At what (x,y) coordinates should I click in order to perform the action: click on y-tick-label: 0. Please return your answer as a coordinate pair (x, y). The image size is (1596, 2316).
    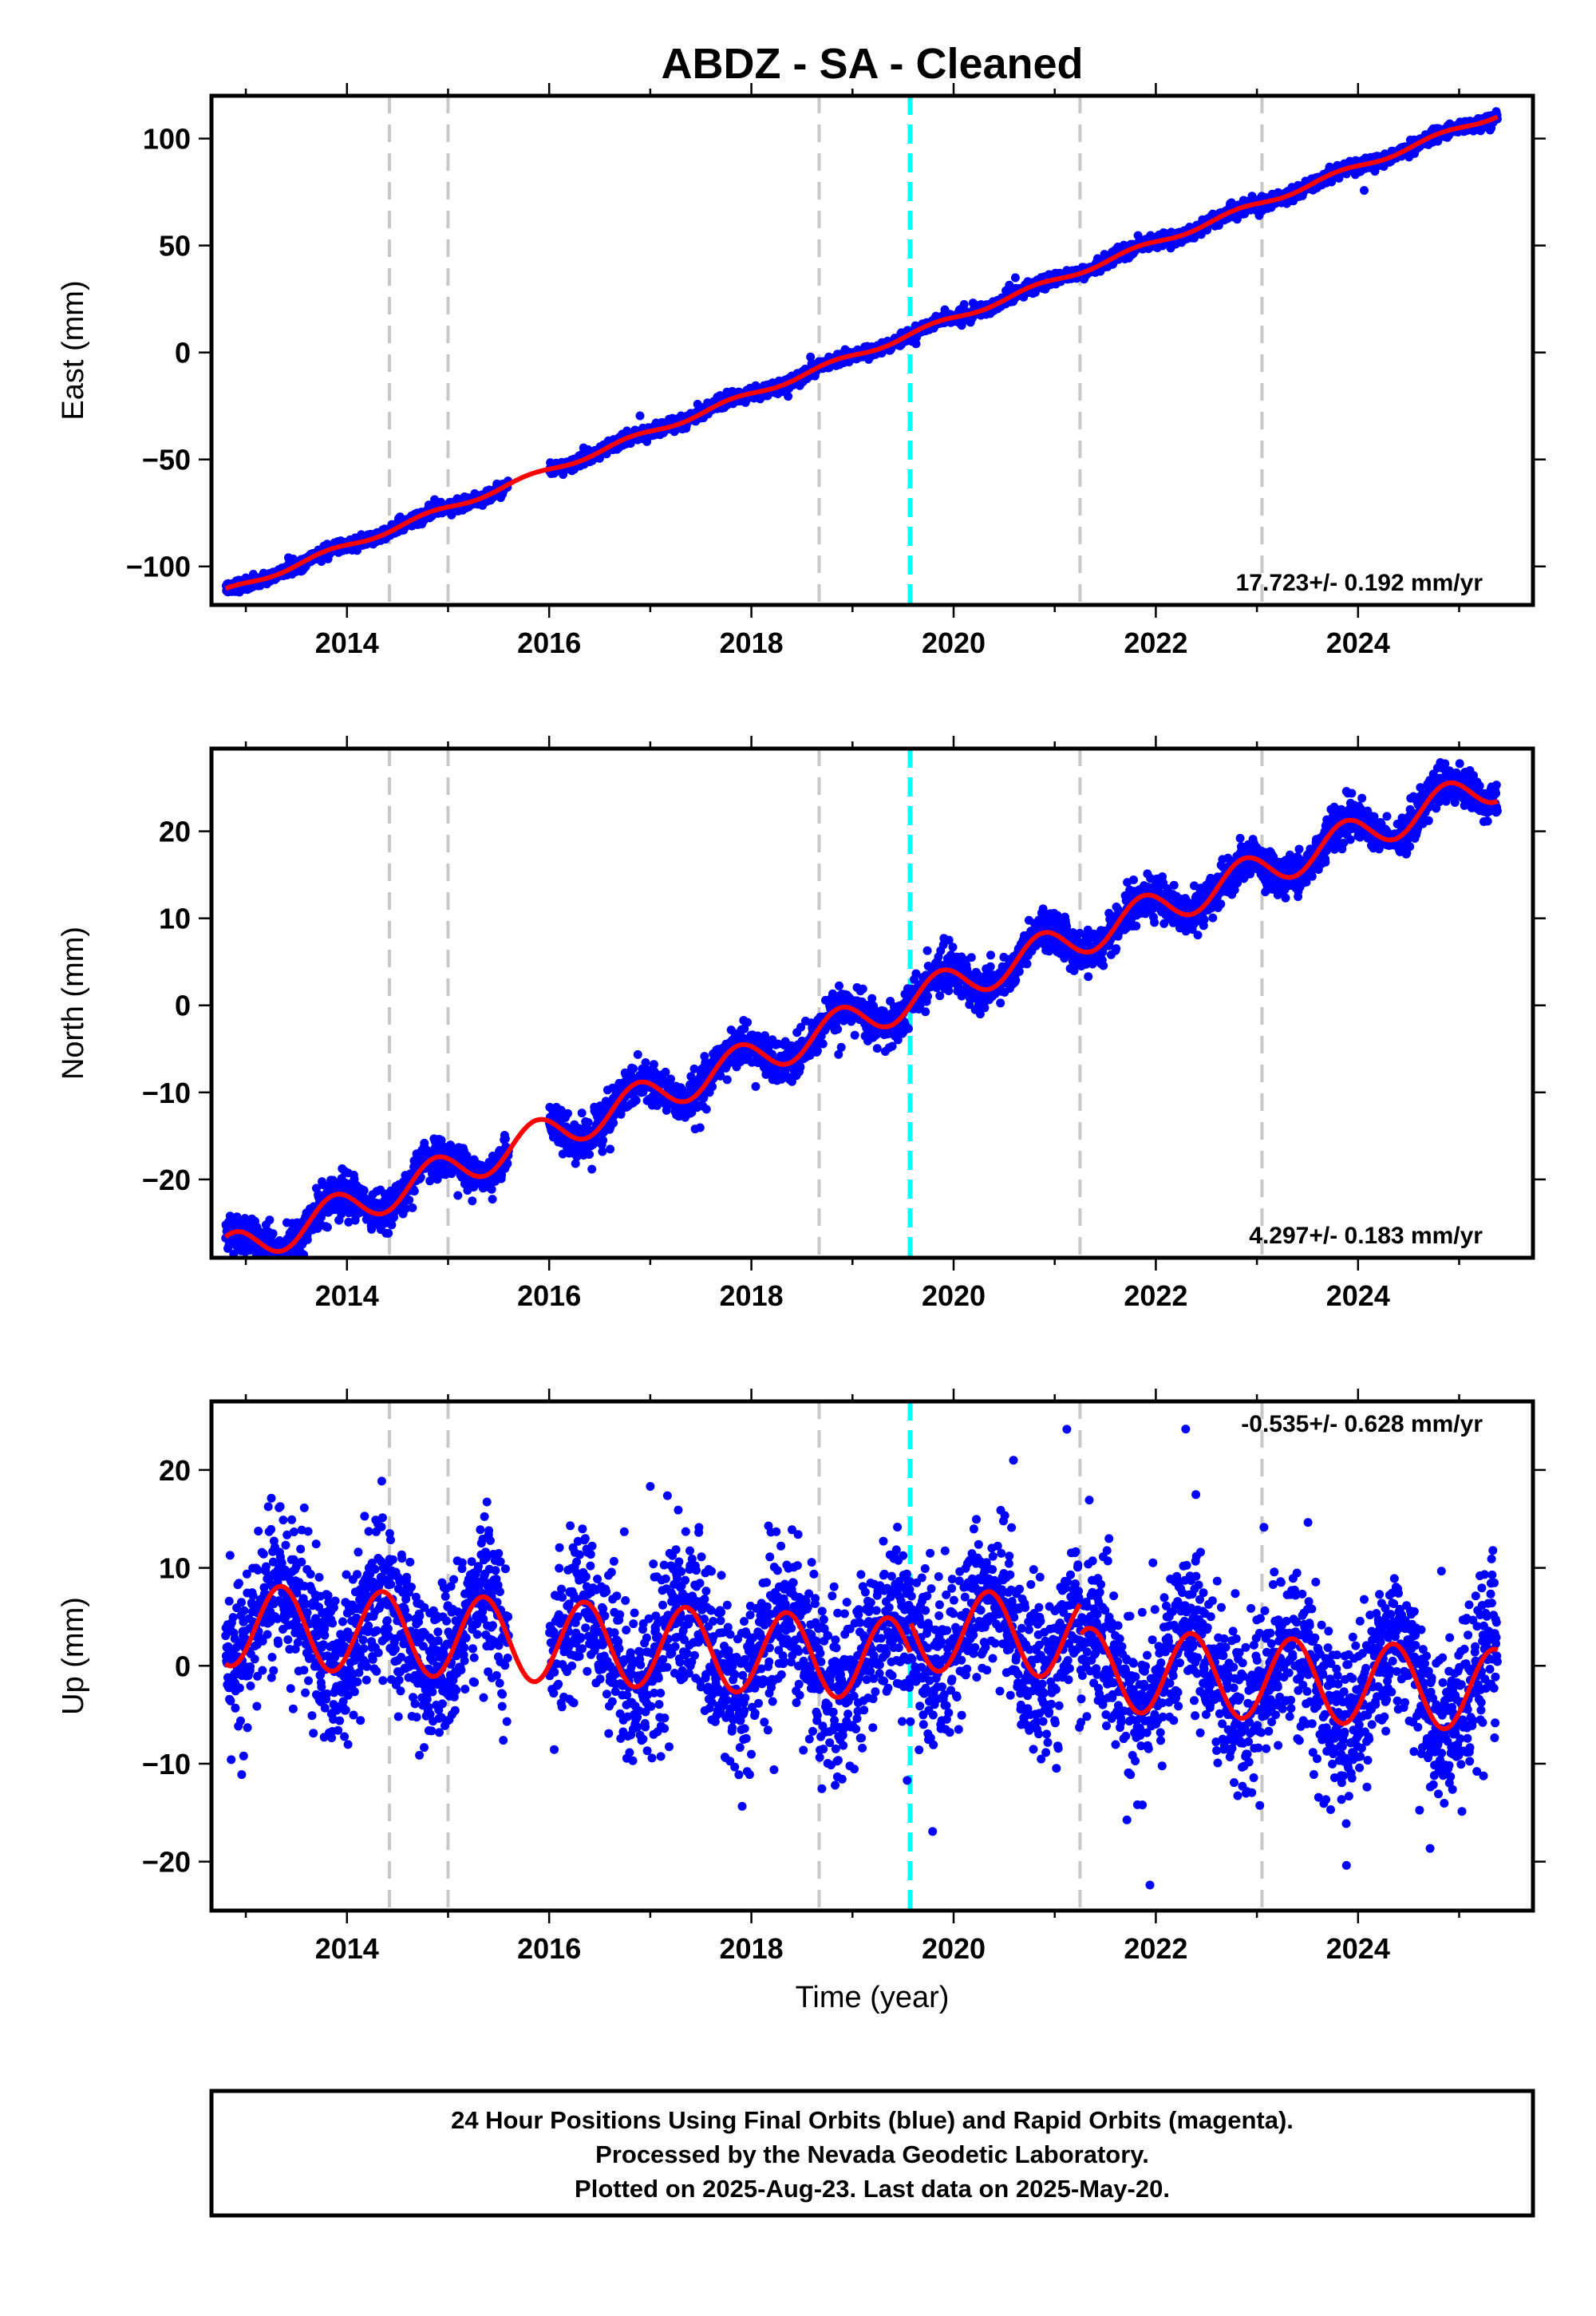
    Looking at the image, I should click on (183, 353).